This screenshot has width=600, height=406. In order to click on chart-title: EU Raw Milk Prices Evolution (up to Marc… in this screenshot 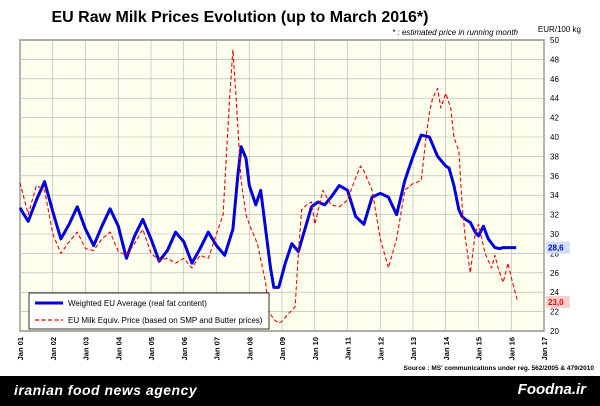, I will do `click(240, 17)`.